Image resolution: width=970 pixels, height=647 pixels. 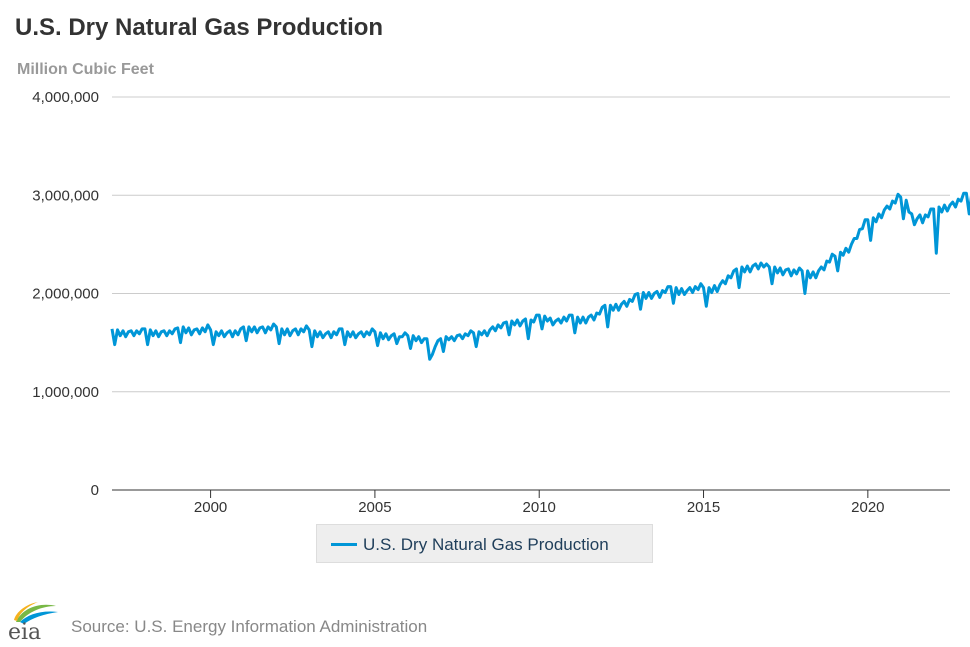 What do you see at coordinates (85, 69) in the screenshot?
I see `y-axis-unit-label: Million Cubic Feet` at bounding box center [85, 69].